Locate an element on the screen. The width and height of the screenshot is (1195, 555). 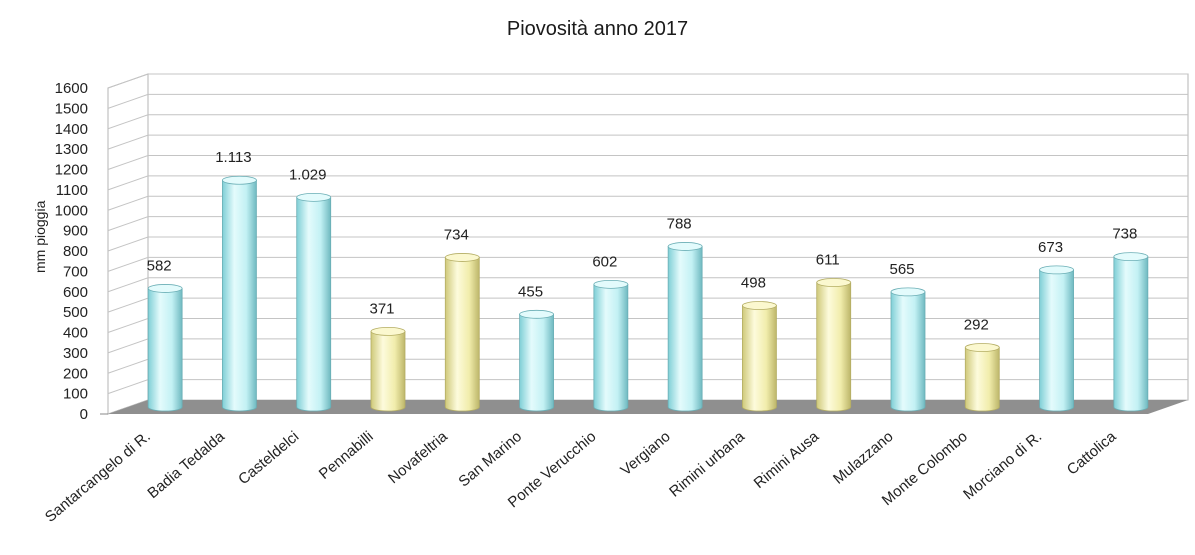
value-label: 734 is located at coordinates (456, 234).